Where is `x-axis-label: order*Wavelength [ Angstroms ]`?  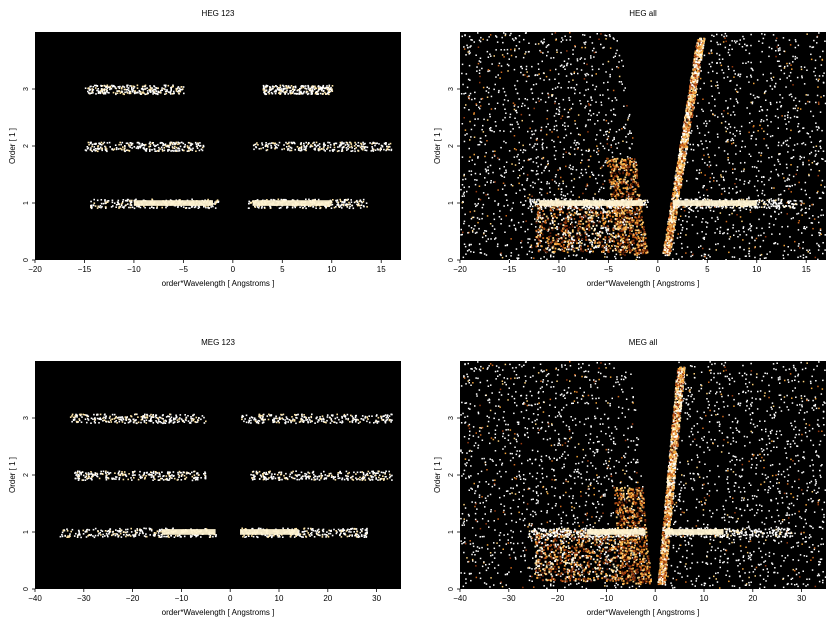 x-axis-label: order*Wavelength [ Angstroms ] is located at coordinates (218, 283).